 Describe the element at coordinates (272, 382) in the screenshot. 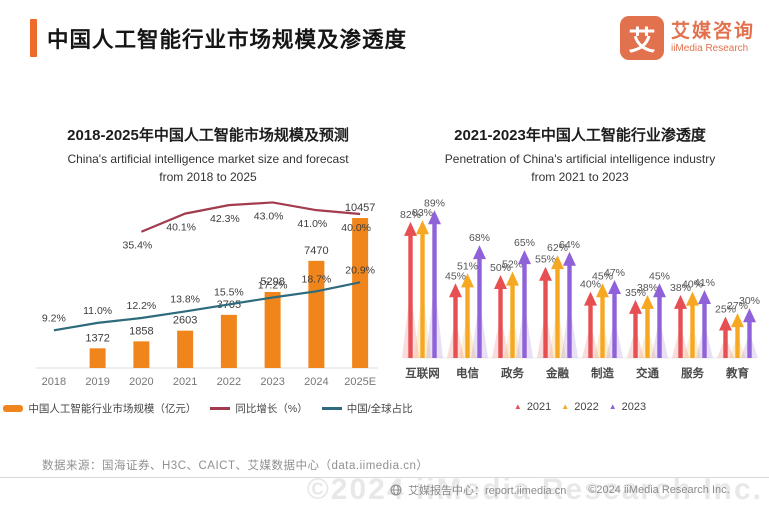

I see `axis-tick-label: 2023` at that location.